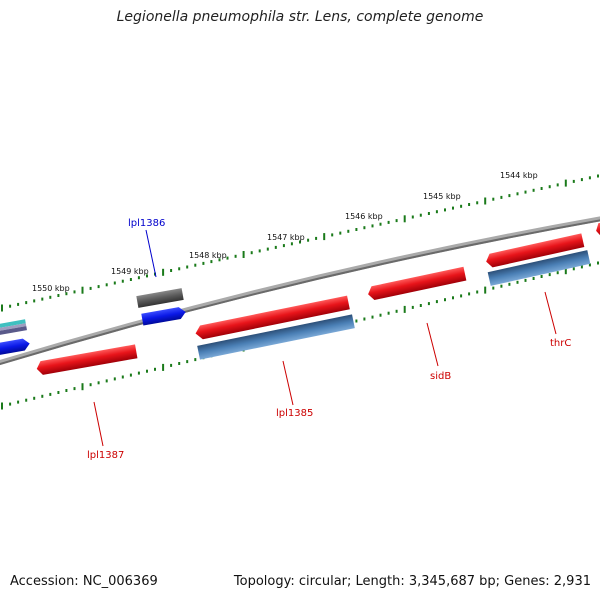  What do you see at coordinates (160, 298) in the screenshot?
I see `gene-lpl1386-gray` at bounding box center [160, 298].